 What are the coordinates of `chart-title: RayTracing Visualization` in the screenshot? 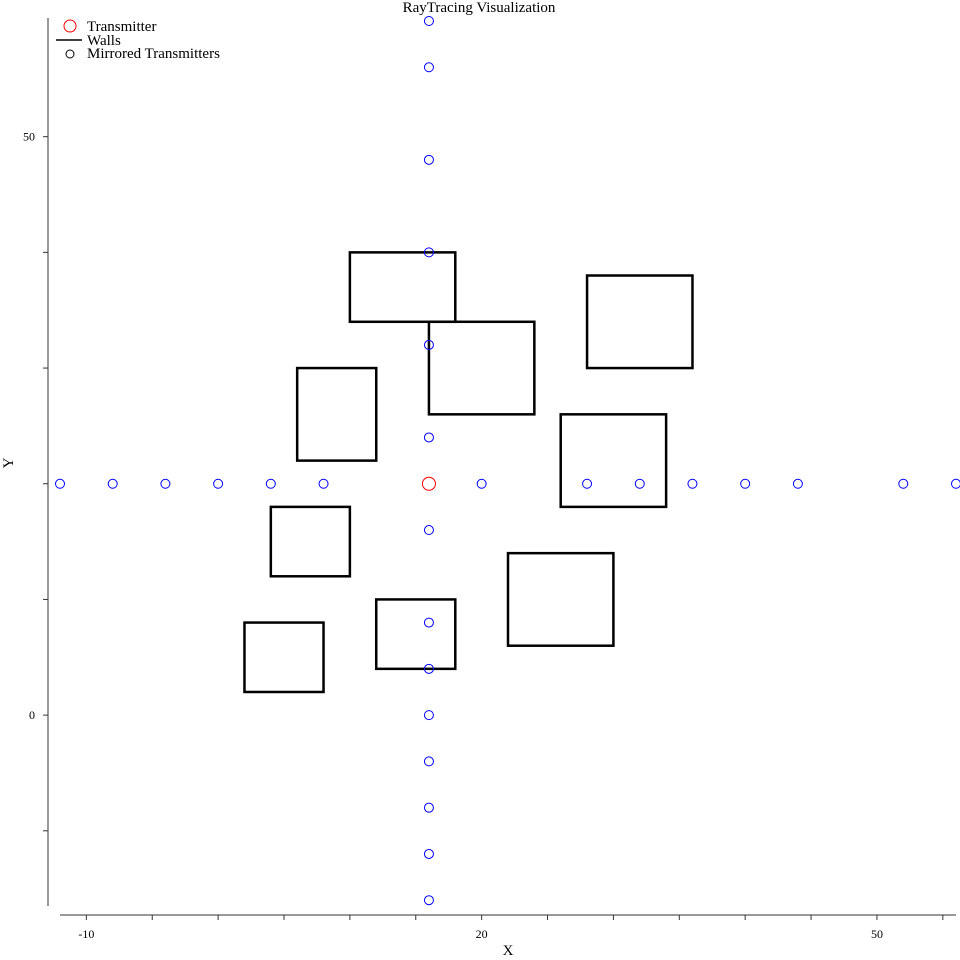 It's located at (479, 8).